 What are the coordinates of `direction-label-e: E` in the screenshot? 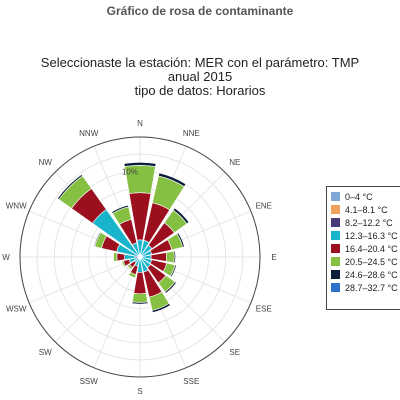 It's located at (273, 257).